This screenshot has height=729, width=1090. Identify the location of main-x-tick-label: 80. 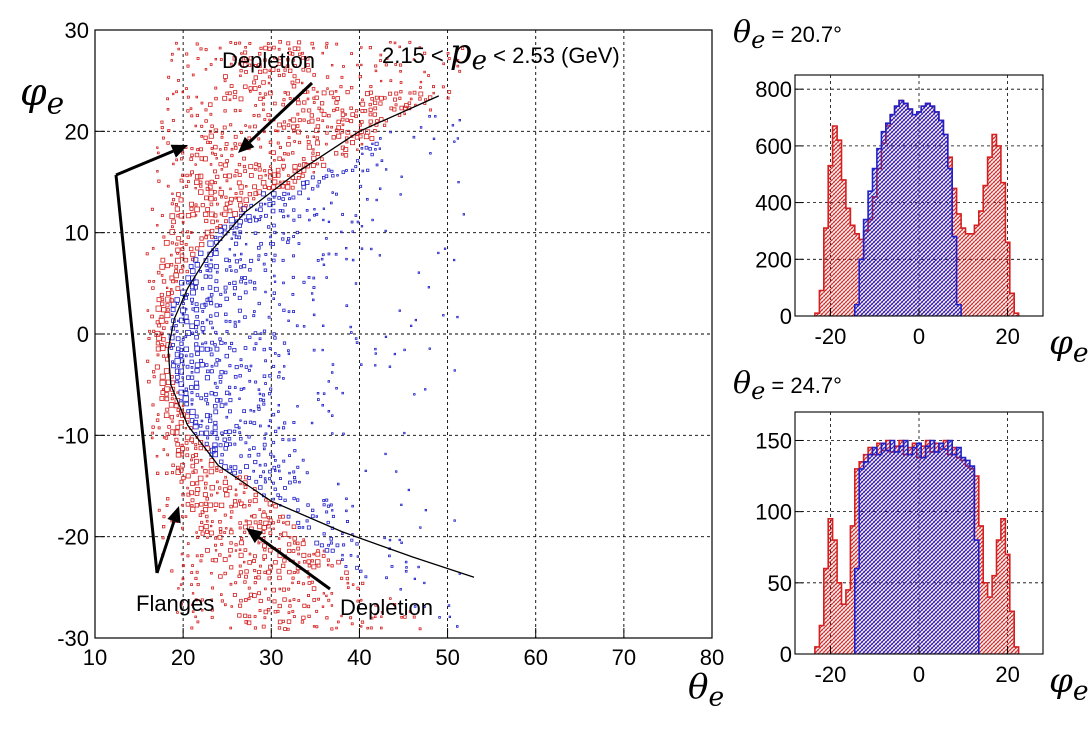
(712, 657).